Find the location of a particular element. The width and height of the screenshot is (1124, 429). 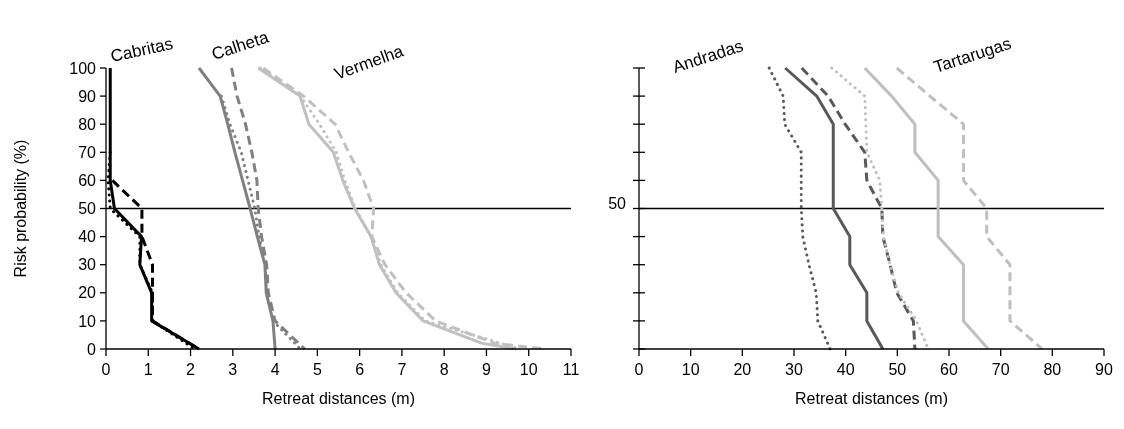

y-tick-label: 80 is located at coordinates (87, 124).